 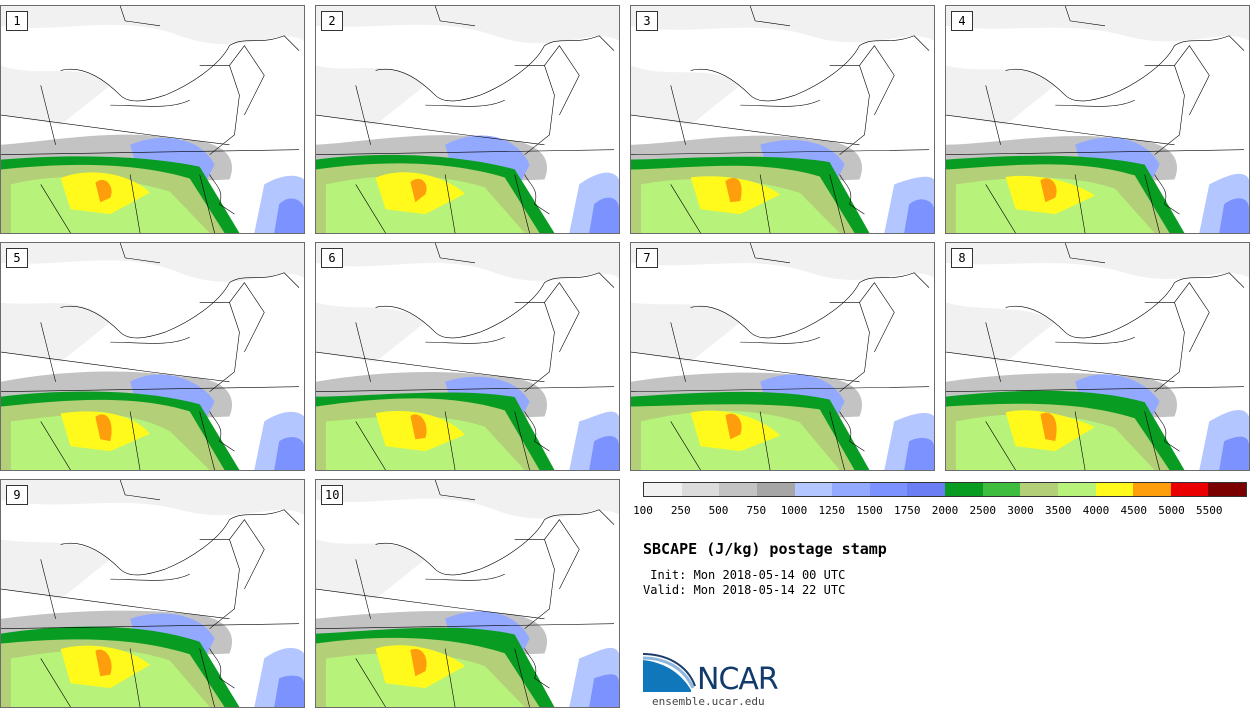 What do you see at coordinates (152, 119) in the screenshot?
I see `map-panel-member-1: 1` at bounding box center [152, 119].